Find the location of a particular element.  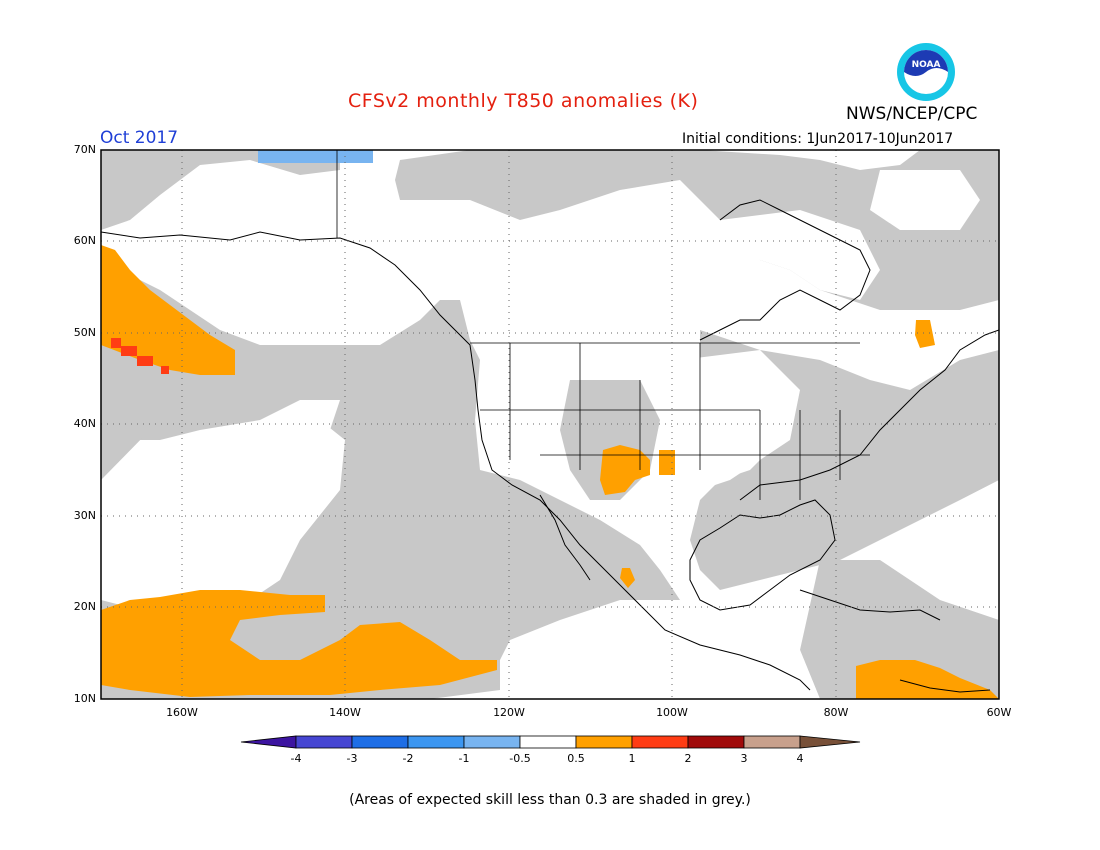

lon-label: 80W is located at coordinates (836, 712).